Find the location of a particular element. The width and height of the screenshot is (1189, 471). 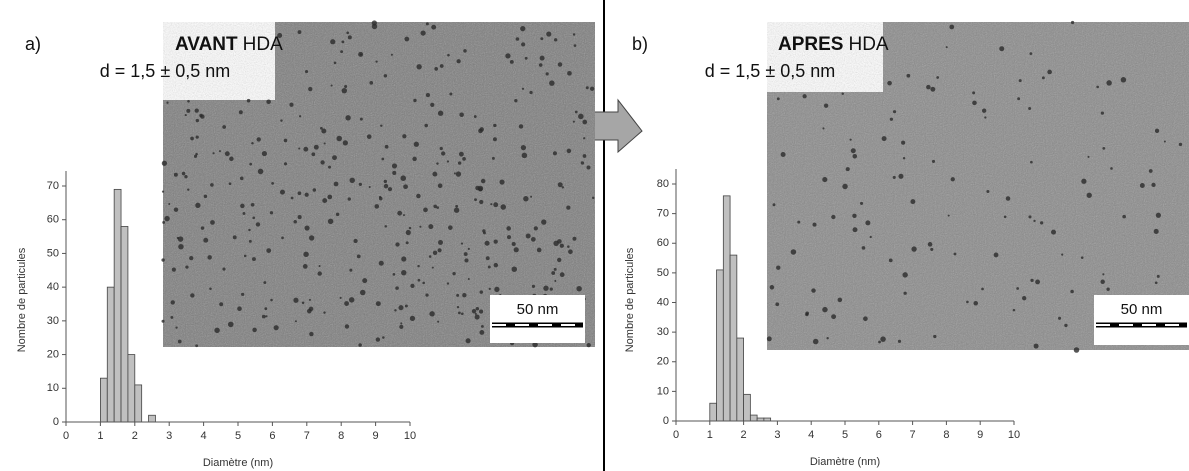

x-axis-title: Diamètre (nm) is located at coordinates (238, 463).